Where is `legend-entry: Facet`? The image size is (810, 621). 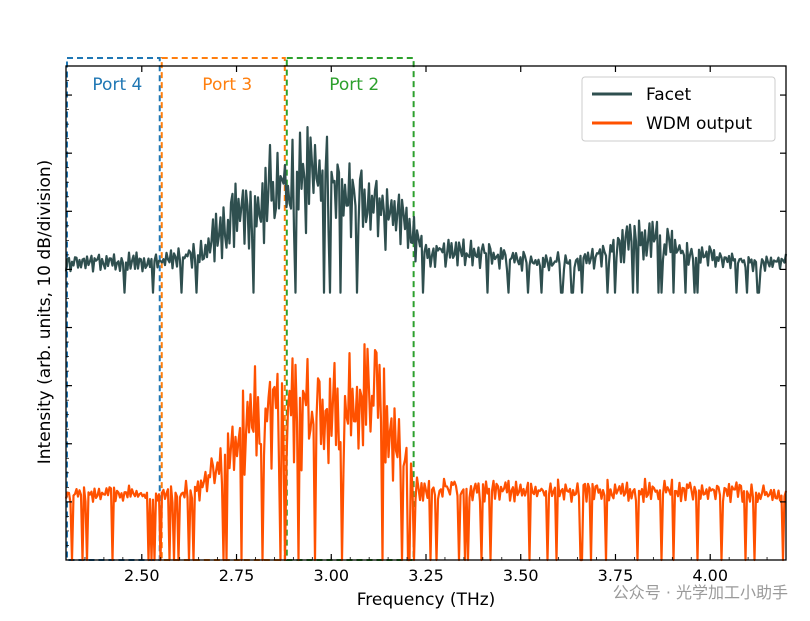 legend-entry: Facet is located at coordinates (668, 95).